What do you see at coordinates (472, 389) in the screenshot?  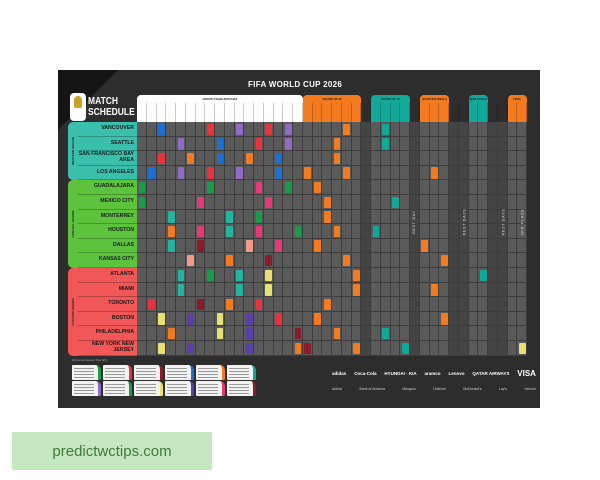 I see `sponsor-logo: McDonald's` at bounding box center [472, 389].